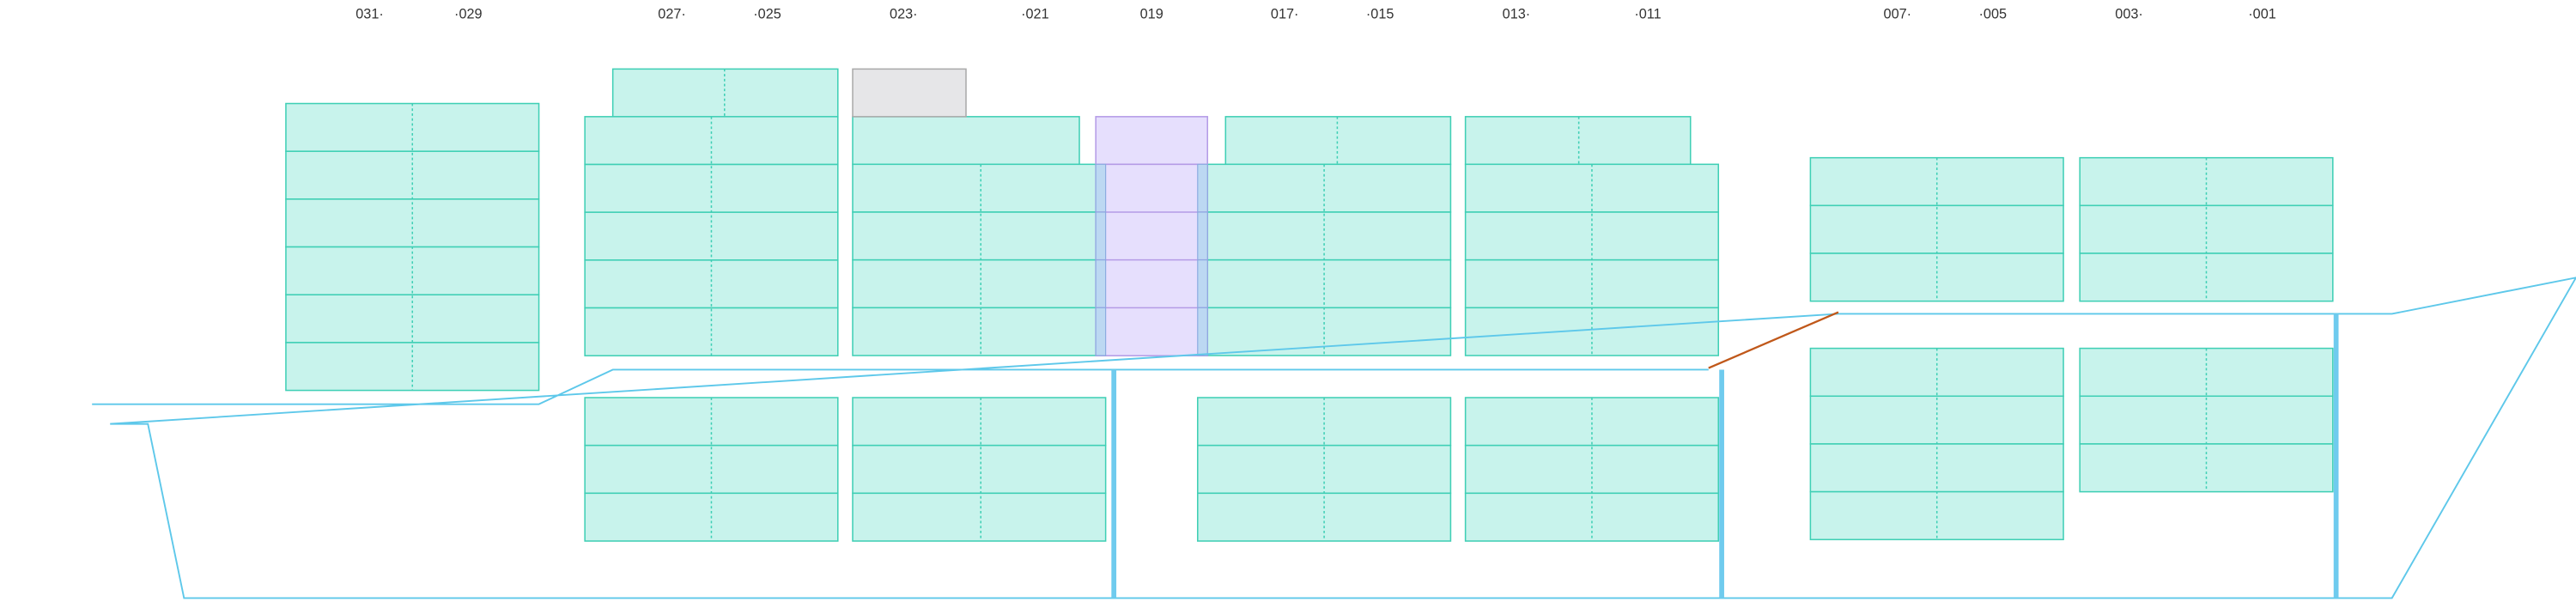 This screenshot has width=2576, height=602. I want to click on bay-label: 017·, so click(1285, 14).